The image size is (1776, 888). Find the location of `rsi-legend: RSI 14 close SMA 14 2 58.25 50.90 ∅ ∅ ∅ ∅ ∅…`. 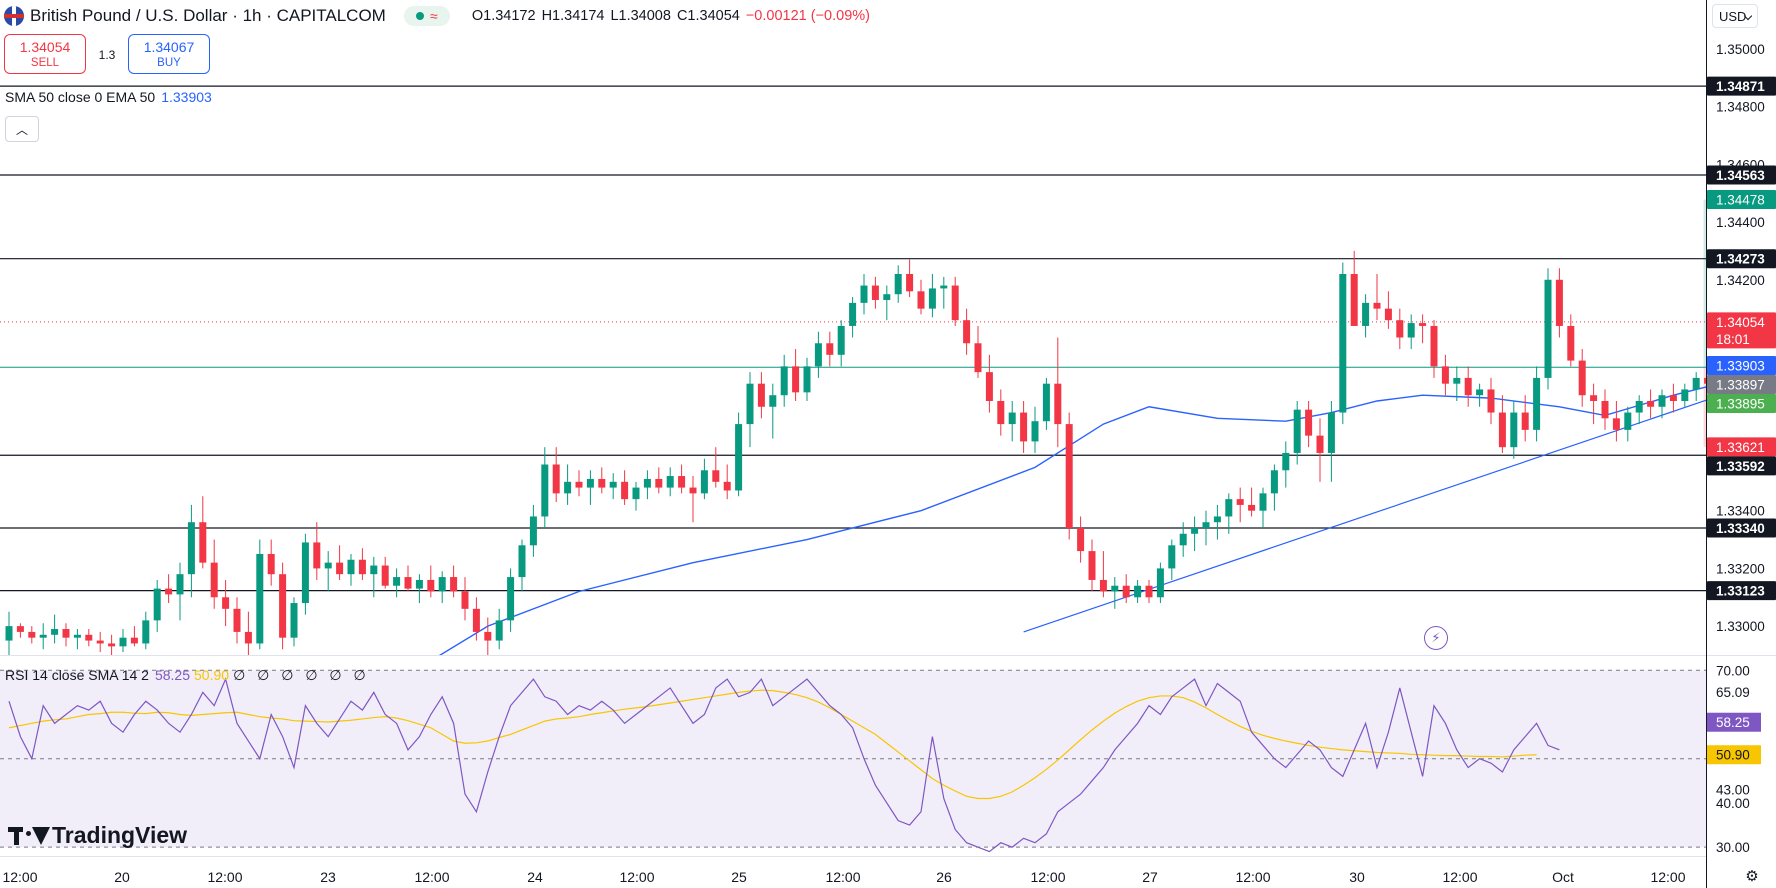

rsi-legend: RSI 14 close SMA 14 2 58.25 50.90 ∅ ∅ ∅ ∅ ∅… is located at coordinates (187, 675).